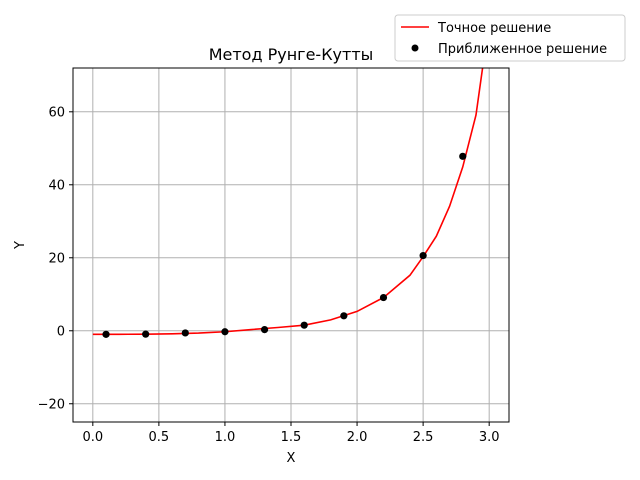  I want to click on y-tick-label: 20, so click(56, 258).